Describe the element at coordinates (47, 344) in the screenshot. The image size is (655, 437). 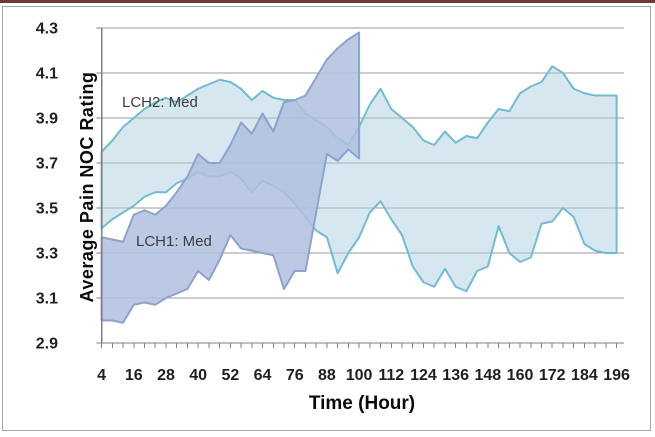
I see `y-tick-label: 2.9` at that location.